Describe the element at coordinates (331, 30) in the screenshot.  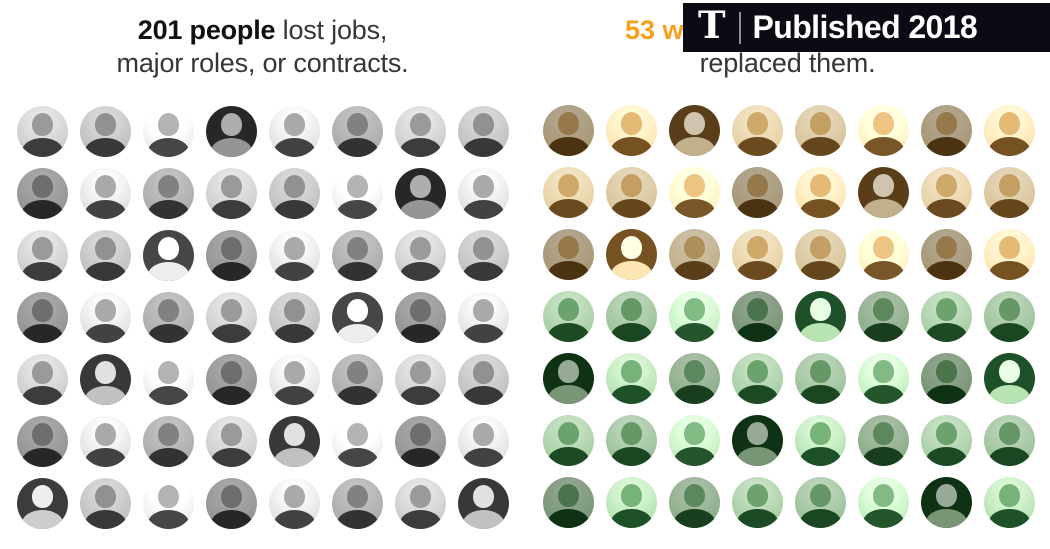
I see `left-headline-rest: lost jobs,` at that location.